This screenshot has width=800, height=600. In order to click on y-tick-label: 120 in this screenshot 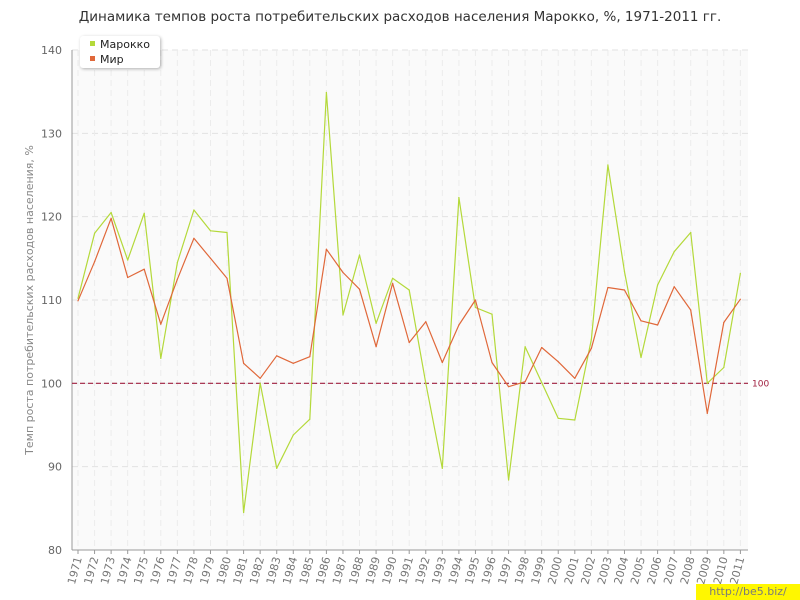, I will do `click(51, 217)`.